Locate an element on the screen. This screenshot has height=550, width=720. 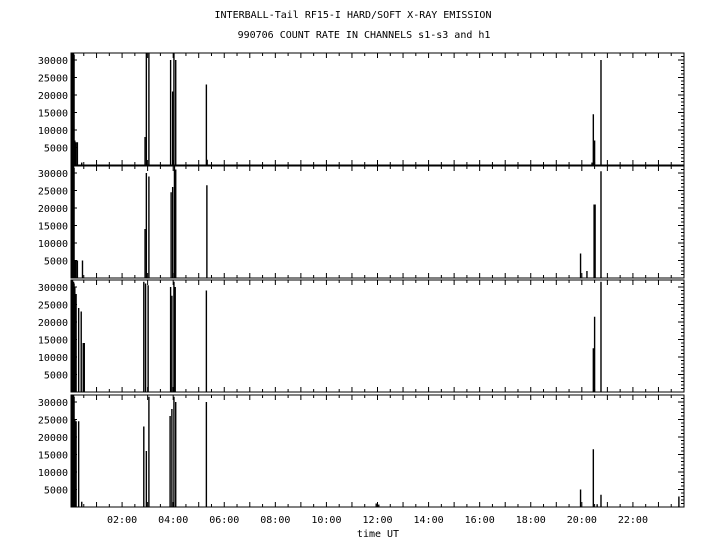
x-tick-label: 18:00 is located at coordinates (531, 520).